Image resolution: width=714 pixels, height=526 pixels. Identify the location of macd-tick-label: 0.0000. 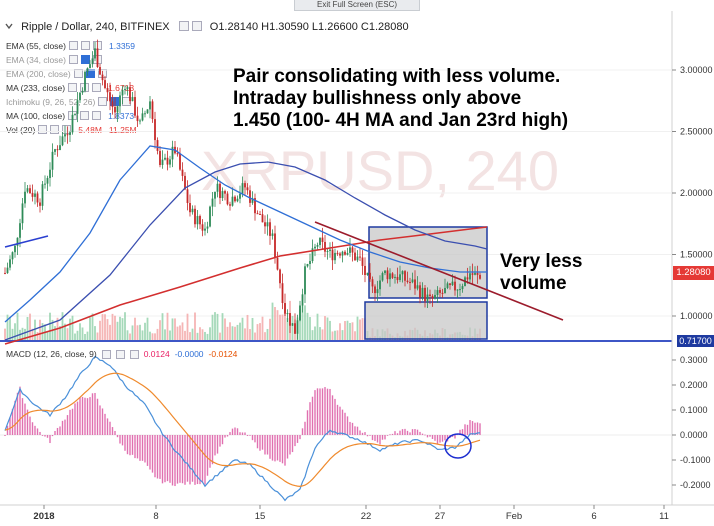
(694, 435).